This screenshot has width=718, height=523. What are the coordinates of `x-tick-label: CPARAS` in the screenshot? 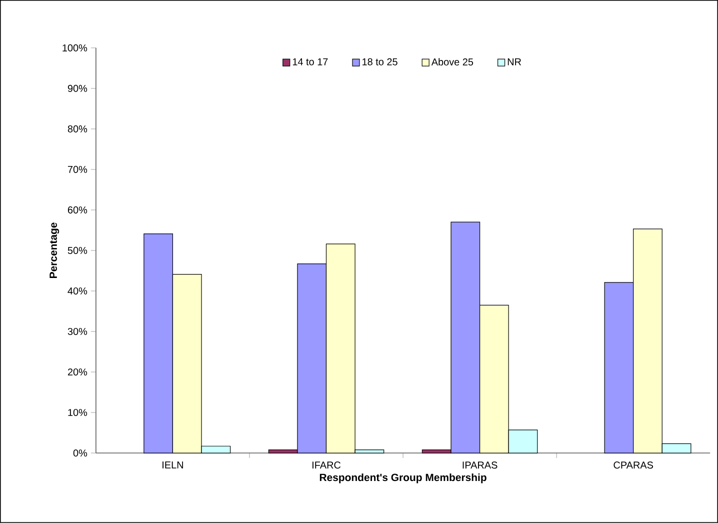 It's located at (633, 465).